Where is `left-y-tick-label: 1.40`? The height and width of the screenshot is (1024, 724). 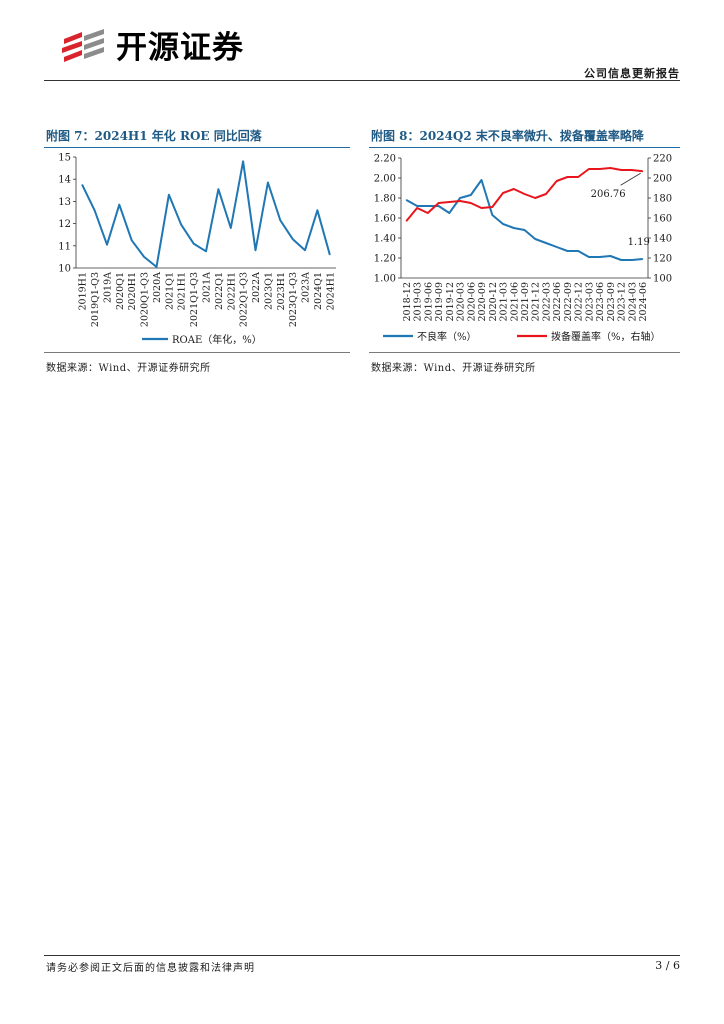 left-y-tick-label: 1.40 is located at coordinates (385, 239).